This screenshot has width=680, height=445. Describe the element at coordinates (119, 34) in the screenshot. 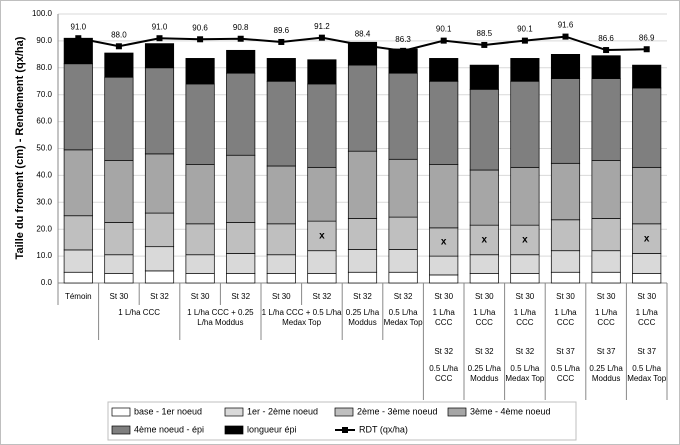

I see `data-label: 88.0` at that location.